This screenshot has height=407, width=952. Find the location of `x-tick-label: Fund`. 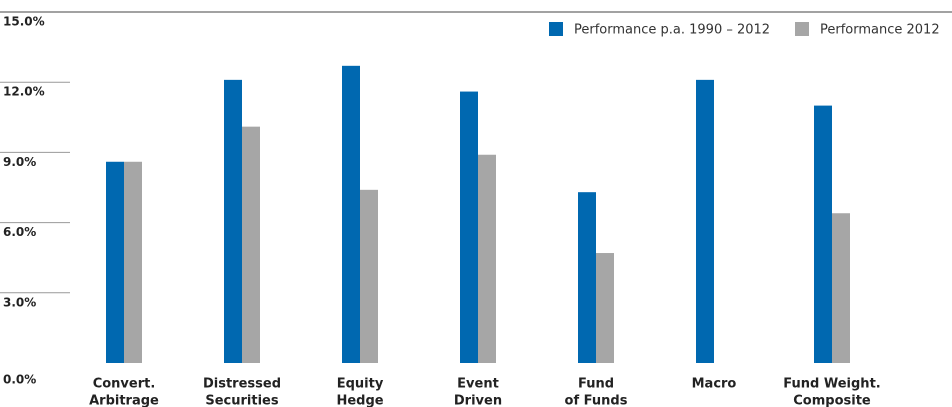

x-tick-label: Fund is located at coordinates (596, 384).